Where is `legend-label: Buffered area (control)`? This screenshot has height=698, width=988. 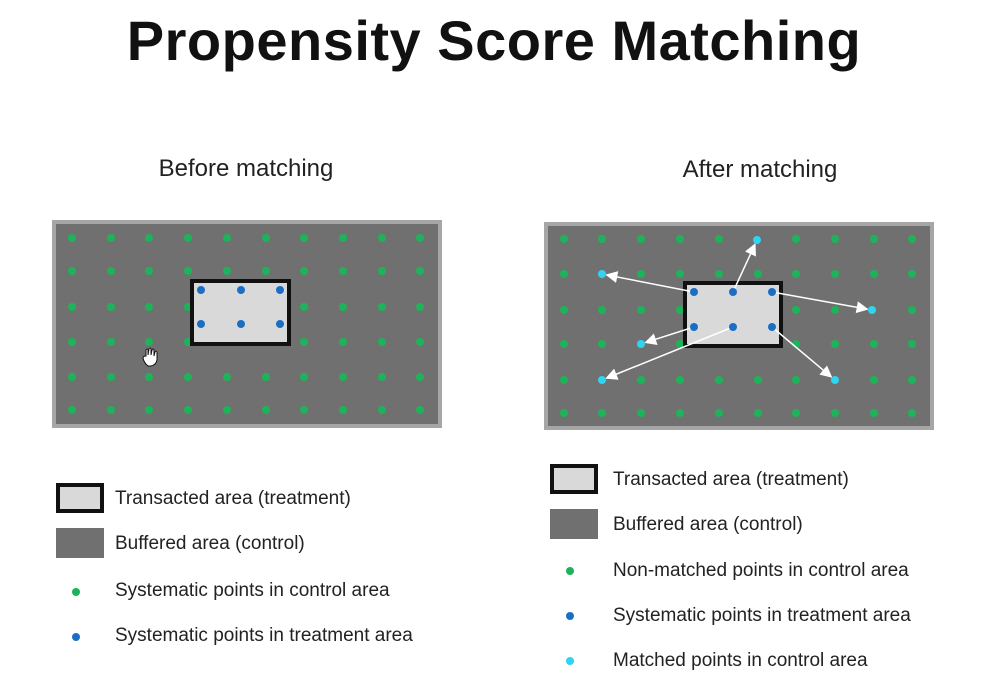 legend-label: Buffered area (control) is located at coordinates (210, 543).